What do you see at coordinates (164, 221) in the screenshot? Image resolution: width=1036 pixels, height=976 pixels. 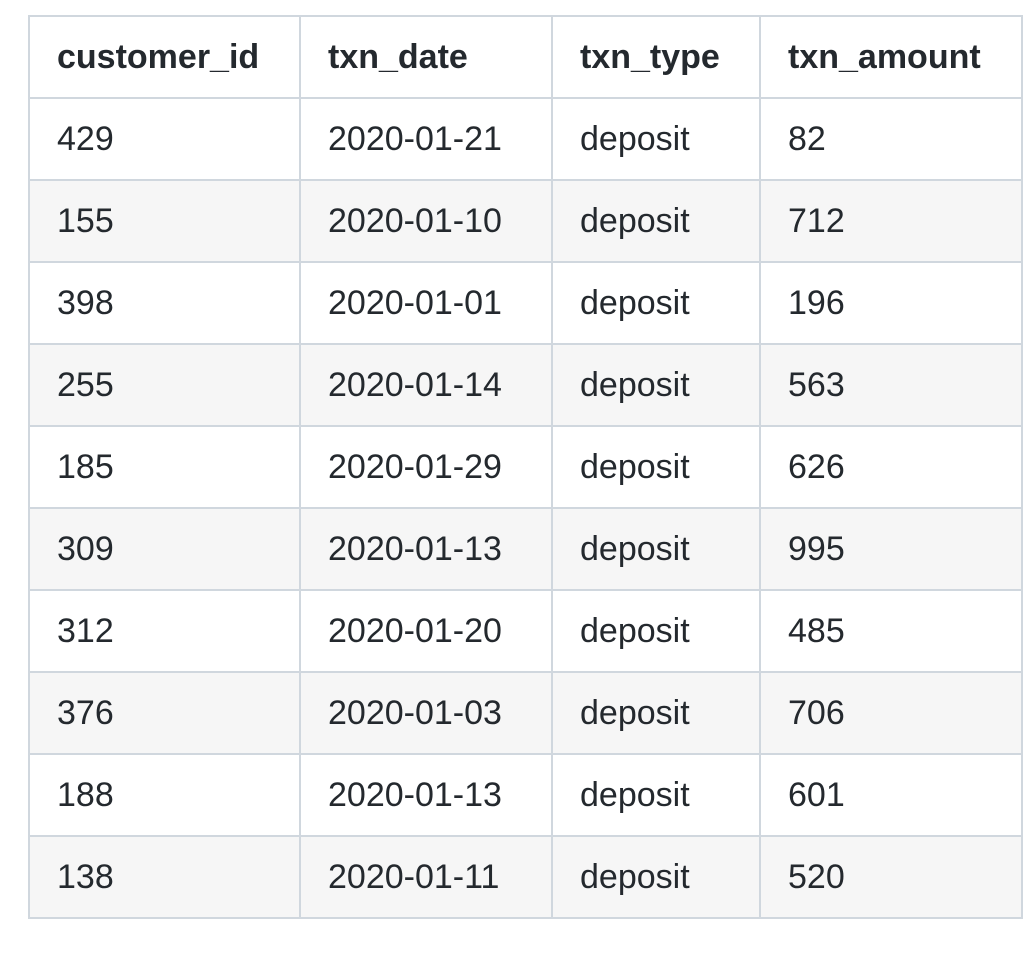 I see `cell-customer-id: 155` at bounding box center [164, 221].